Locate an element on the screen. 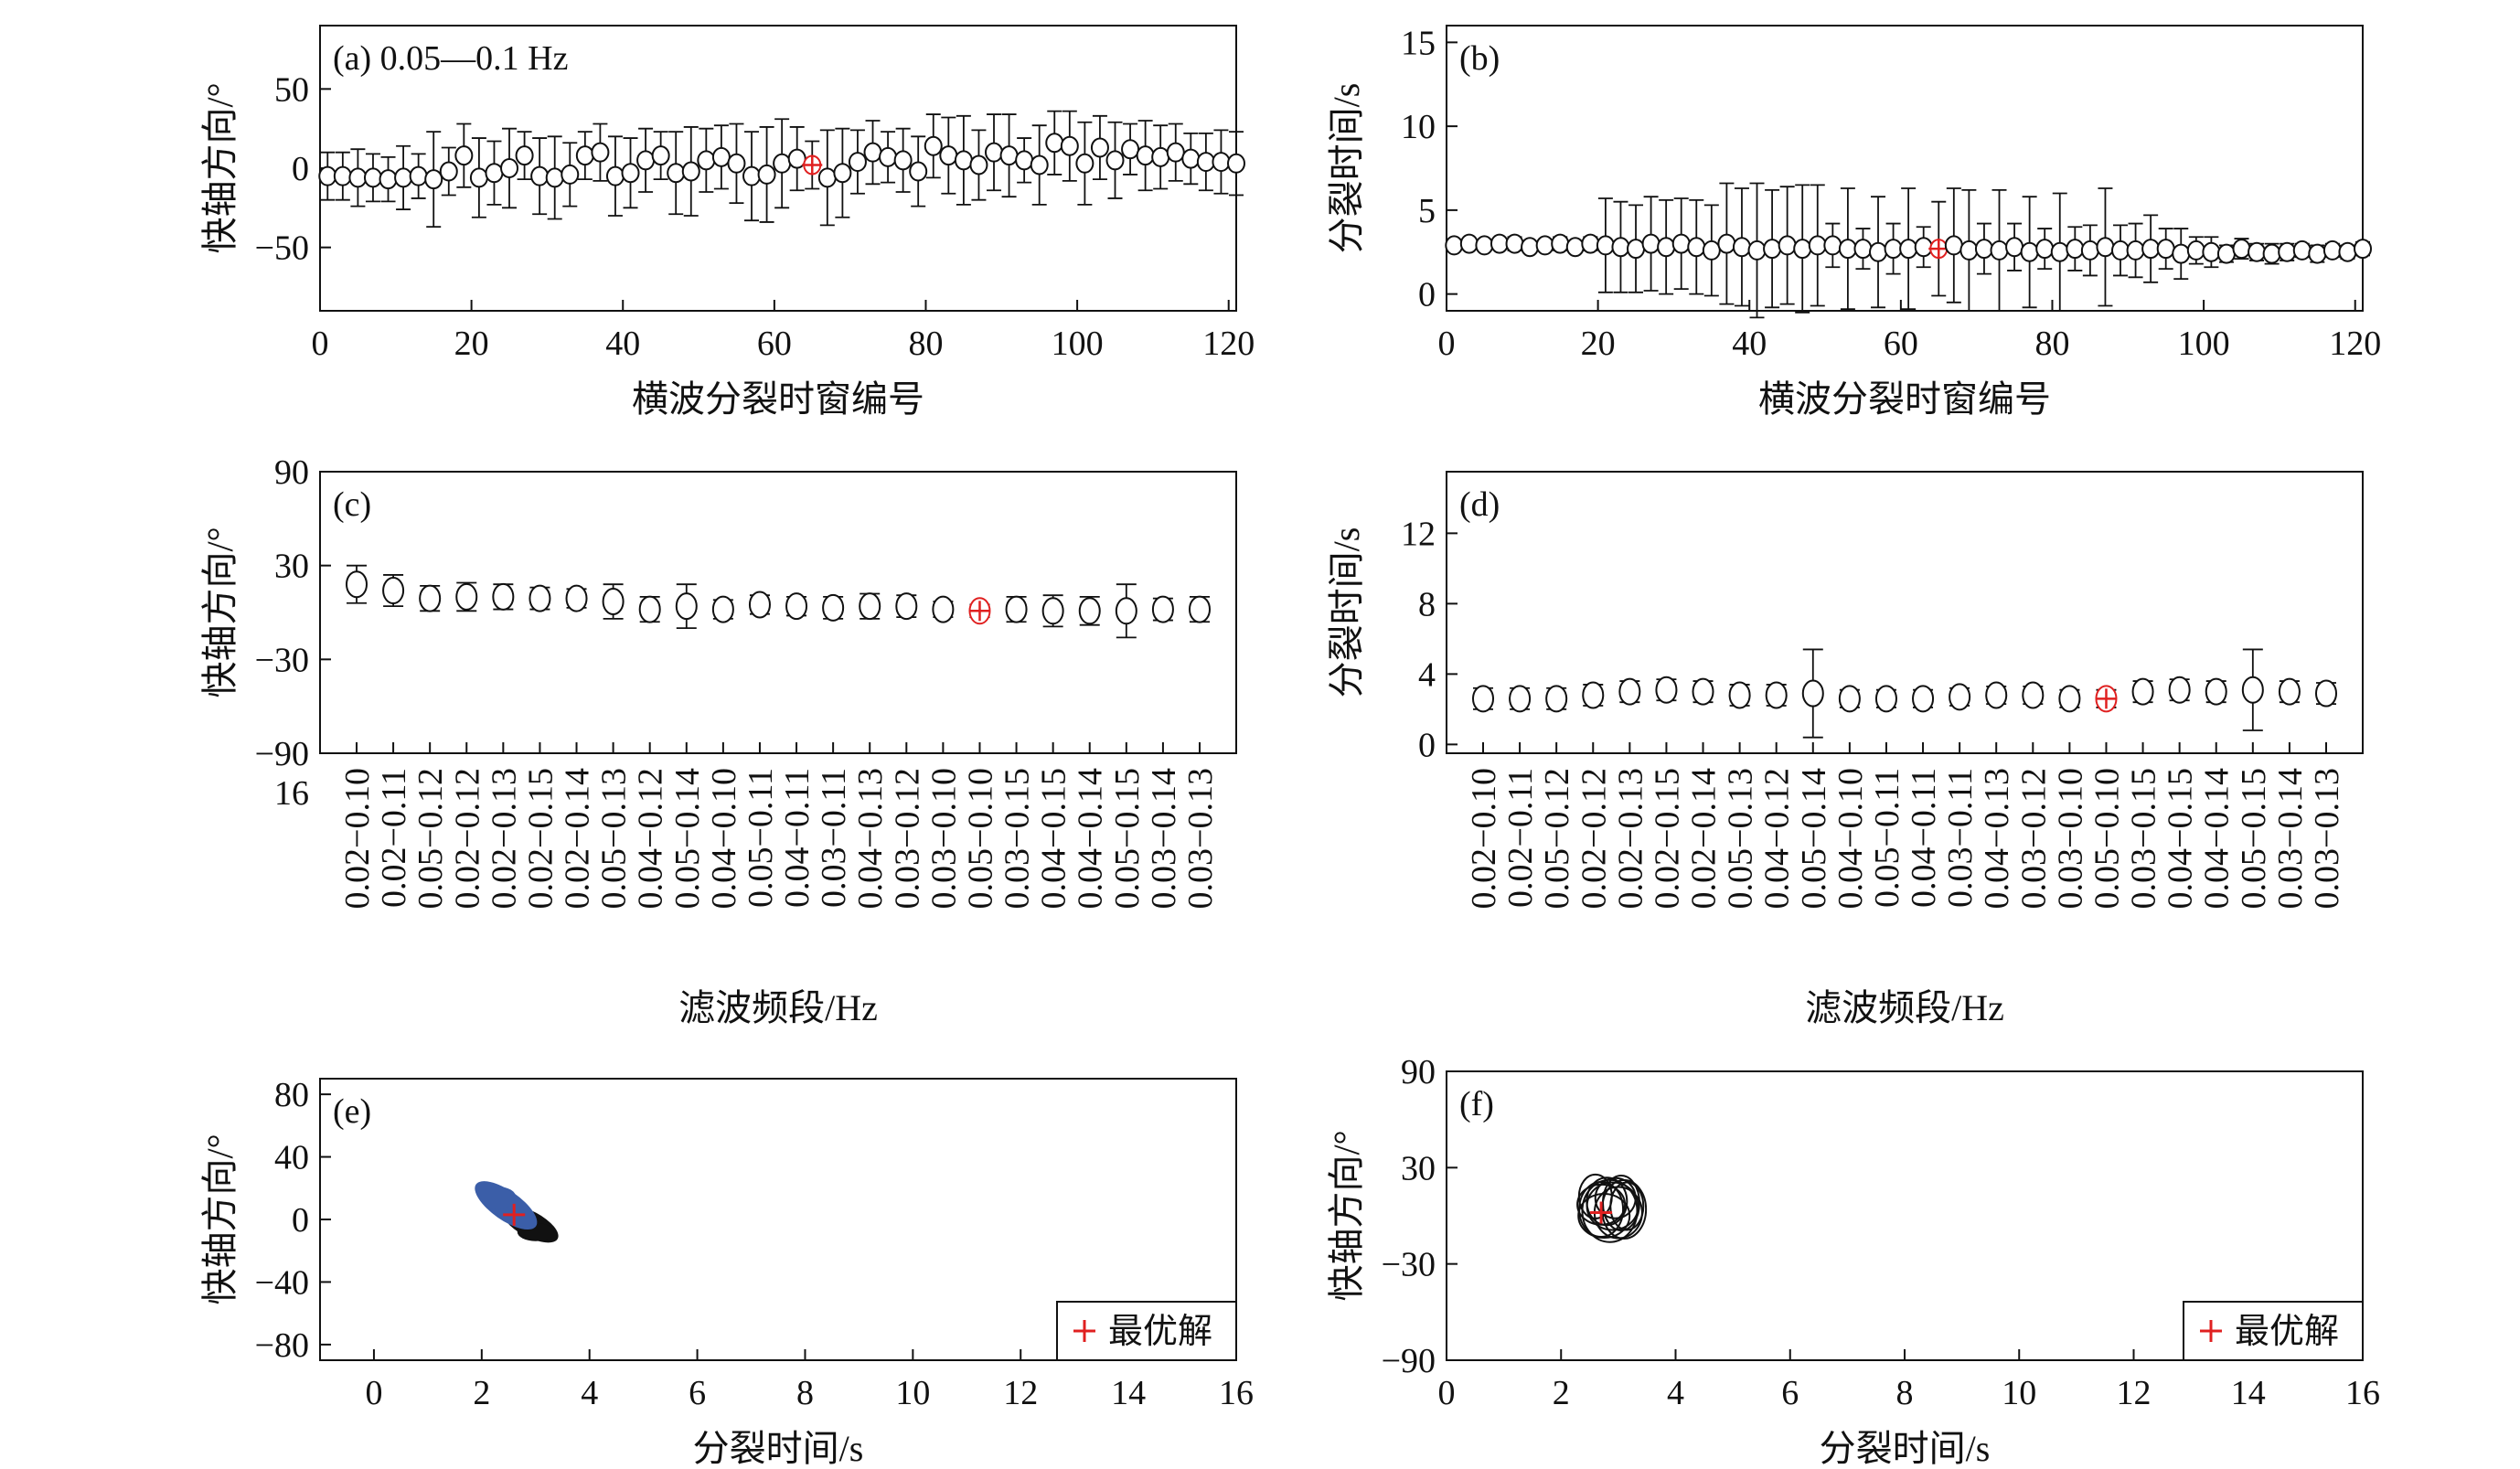 This screenshot has width=2520, height=1469. panel-label: (b) is located at coordinates (1479, 58).